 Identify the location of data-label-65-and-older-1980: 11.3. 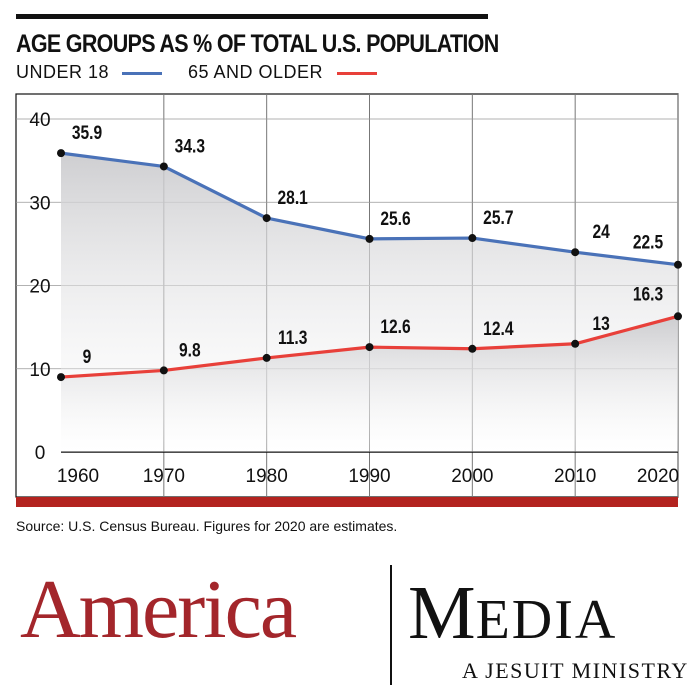
(293, 337).